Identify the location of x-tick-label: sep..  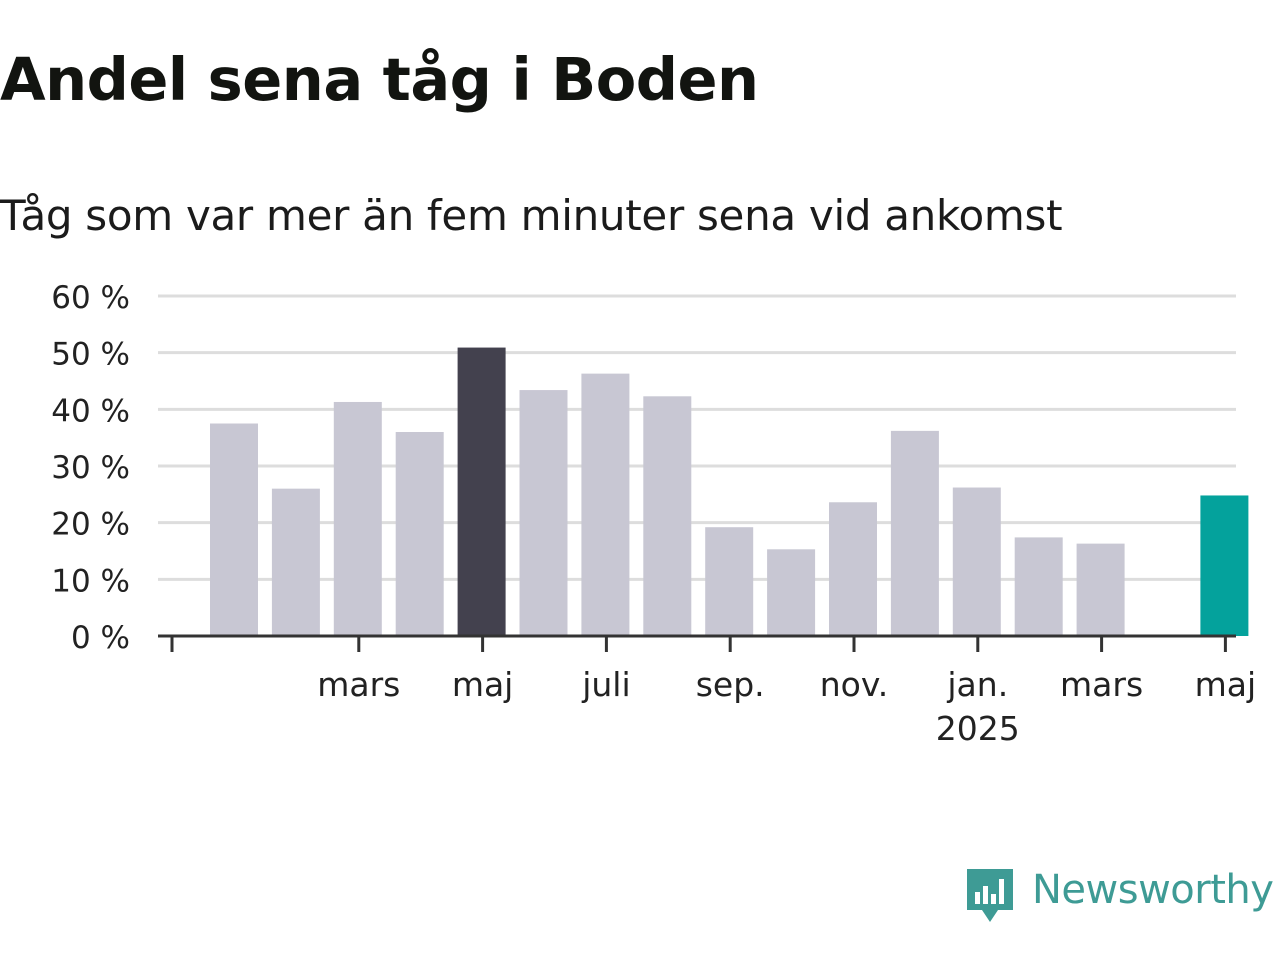
(730, 684).